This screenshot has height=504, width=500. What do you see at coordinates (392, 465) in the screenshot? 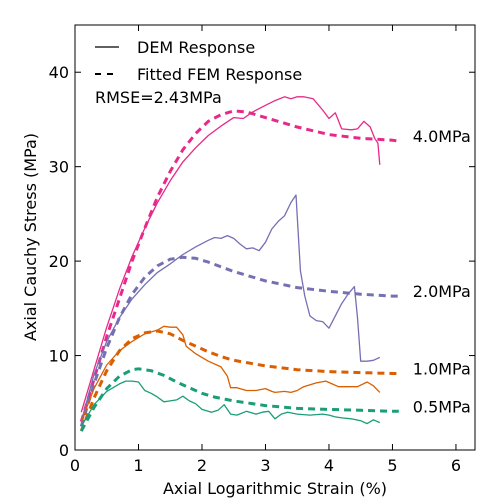
I see `x-tick-label: 5` at bounding box center [392, 465].